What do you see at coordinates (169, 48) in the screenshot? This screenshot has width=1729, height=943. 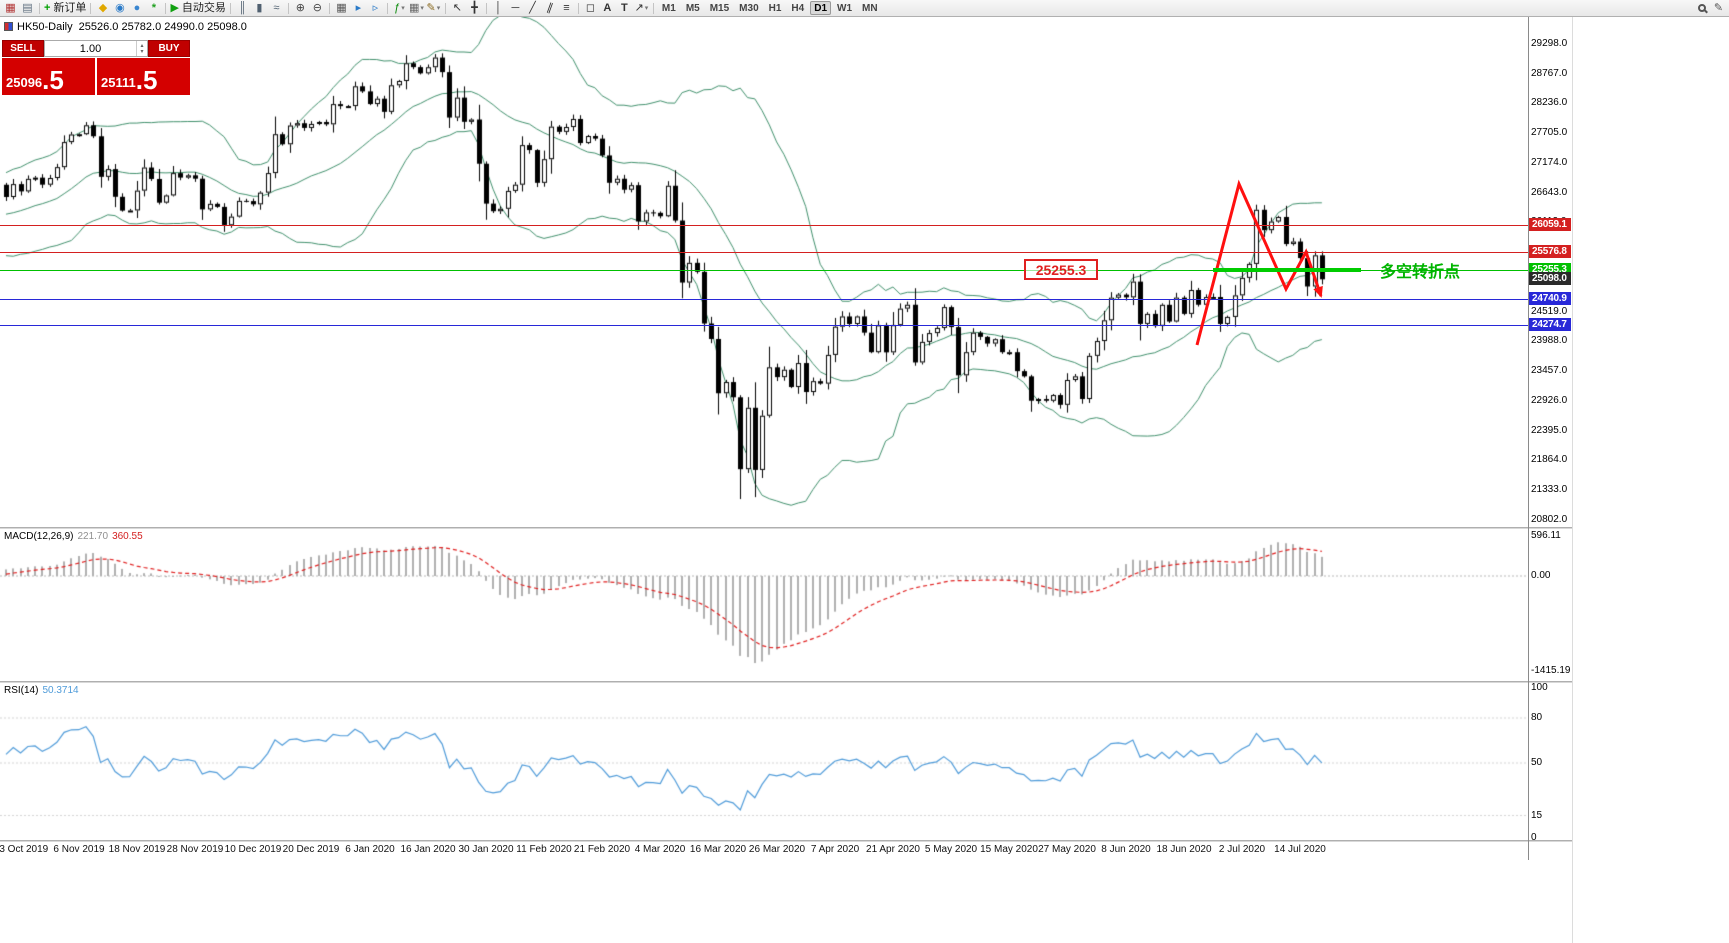 I see `buy-button: BUY` at bounding box center [169, 48].